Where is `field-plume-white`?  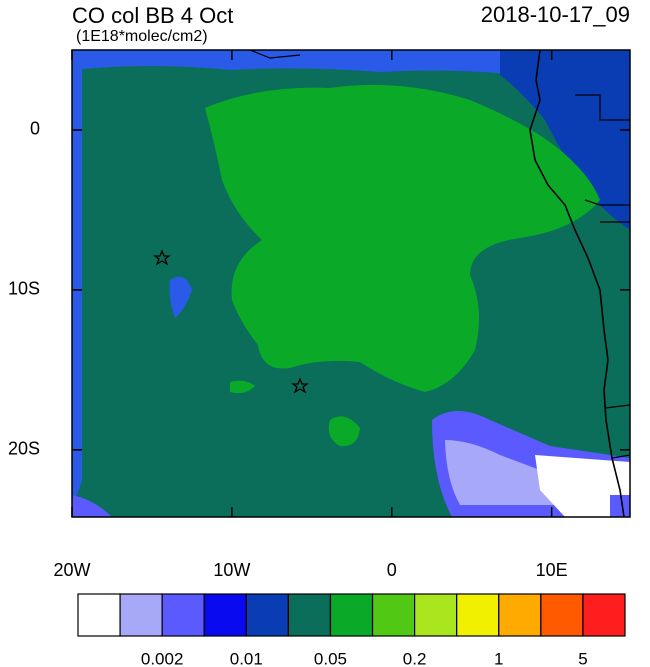 field-plume-white is located at coordinates (582, 486).